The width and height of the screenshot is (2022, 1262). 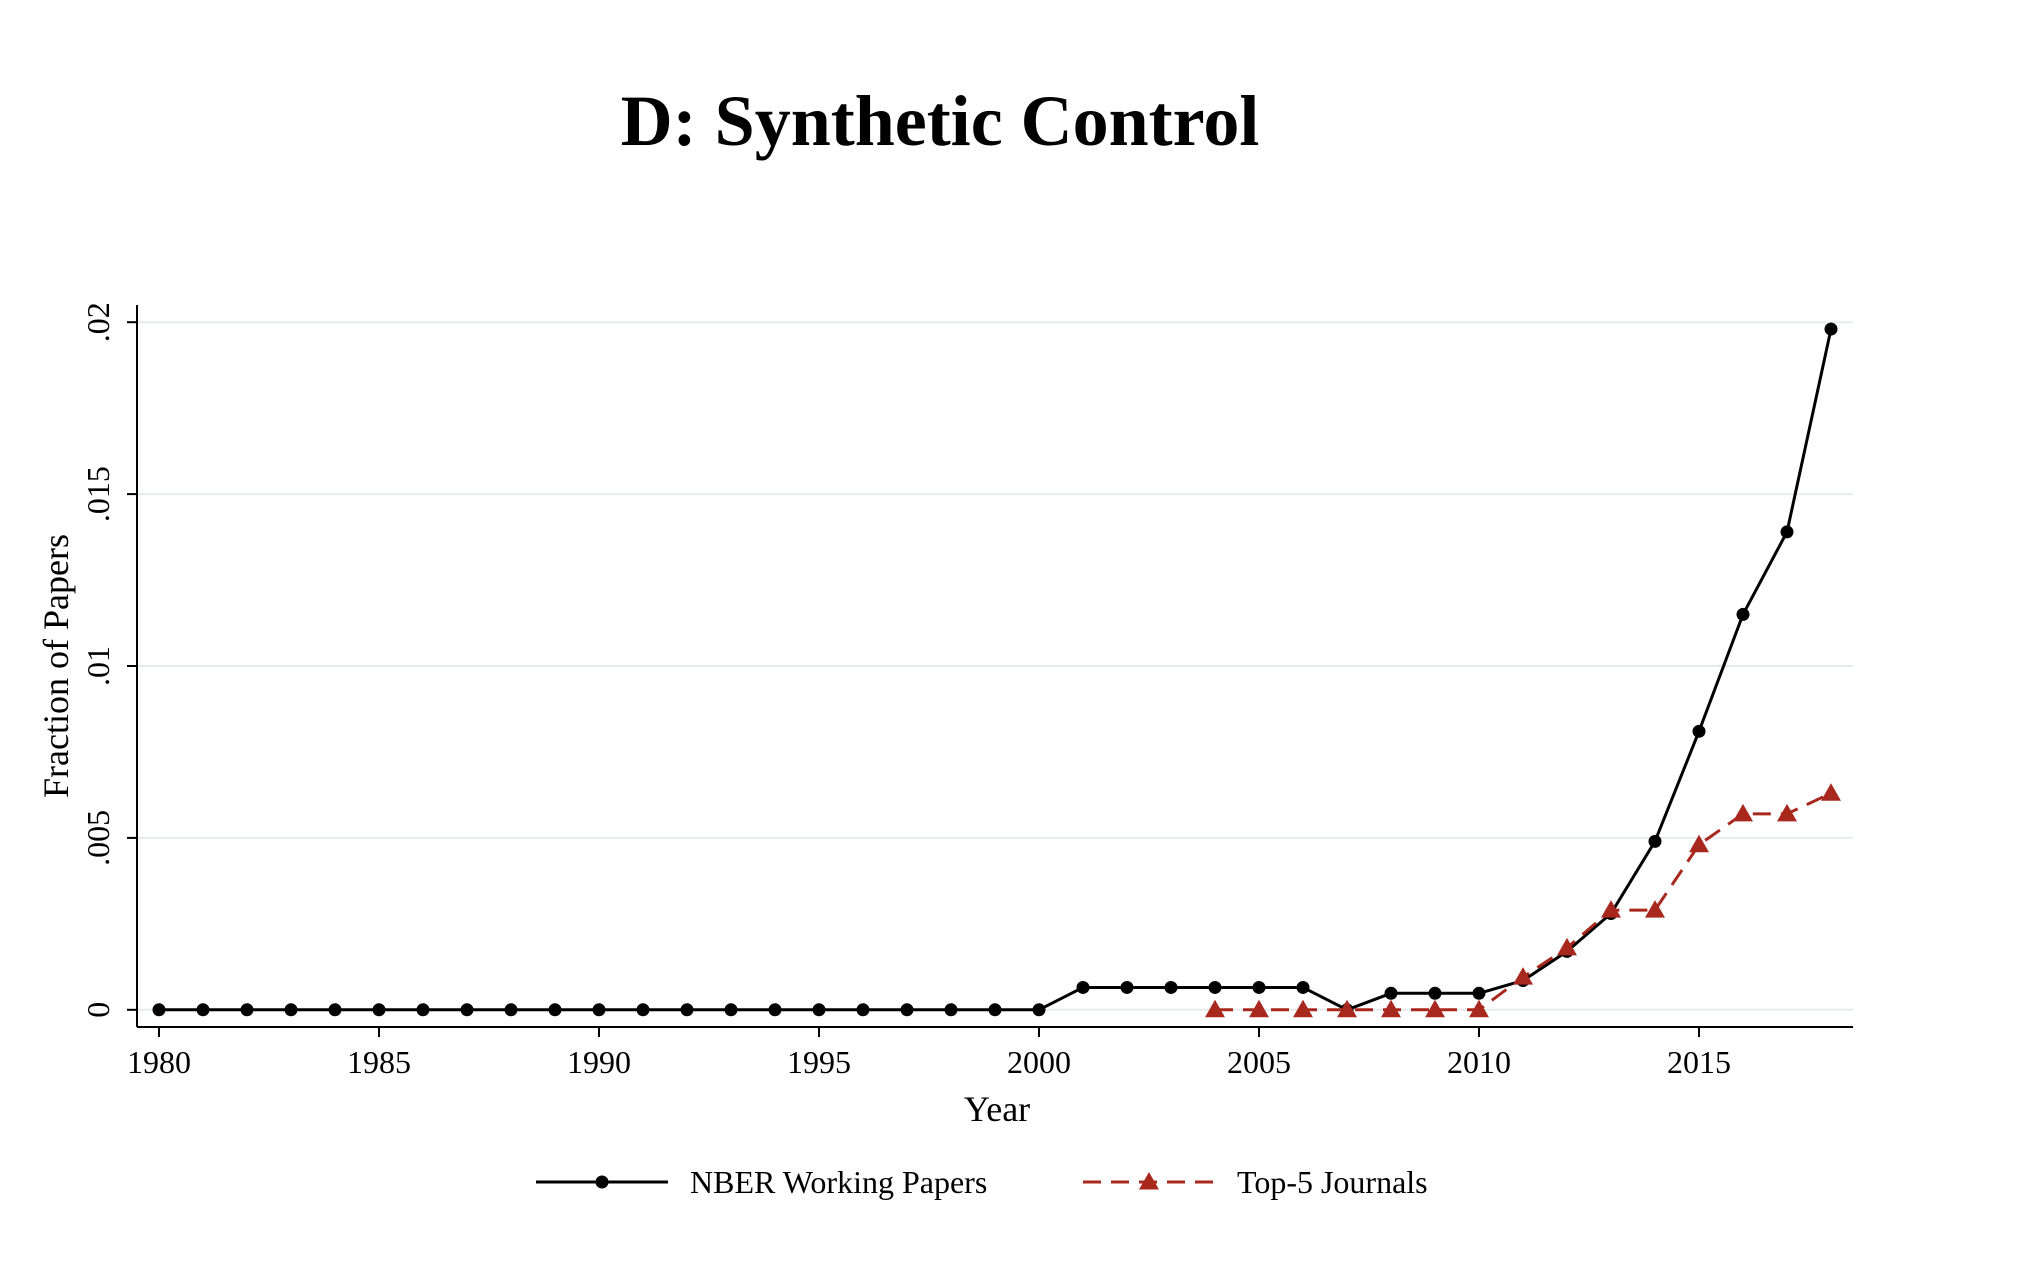 I want to click on x-tick-label: 2010, so click(x=1479, y=1062).